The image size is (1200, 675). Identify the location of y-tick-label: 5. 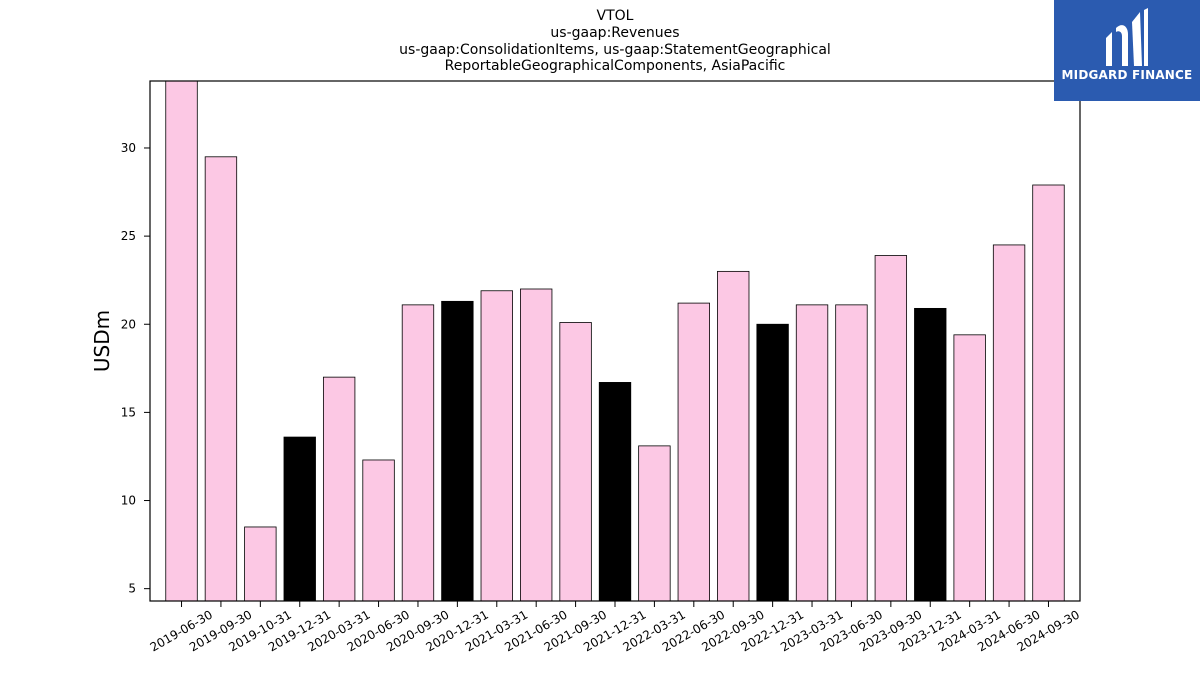
(132, 589).